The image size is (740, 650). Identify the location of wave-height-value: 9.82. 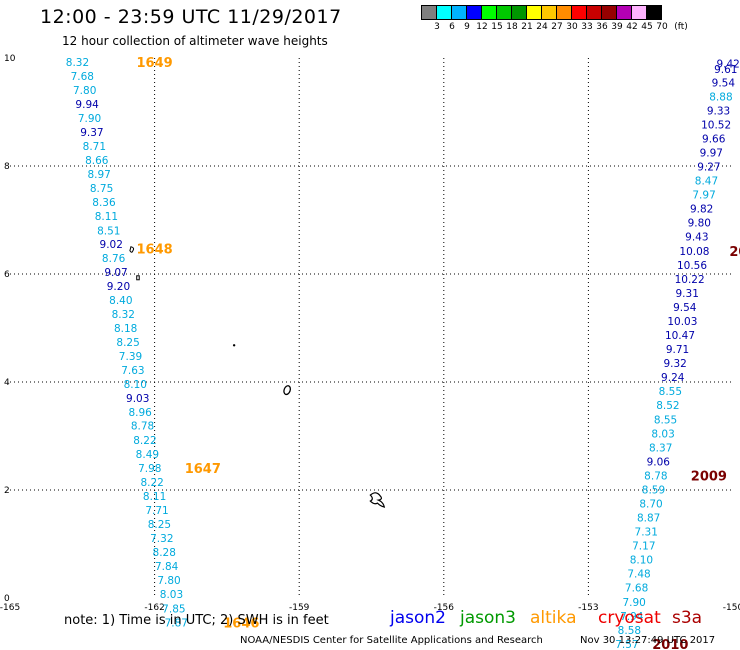
(701, 210).